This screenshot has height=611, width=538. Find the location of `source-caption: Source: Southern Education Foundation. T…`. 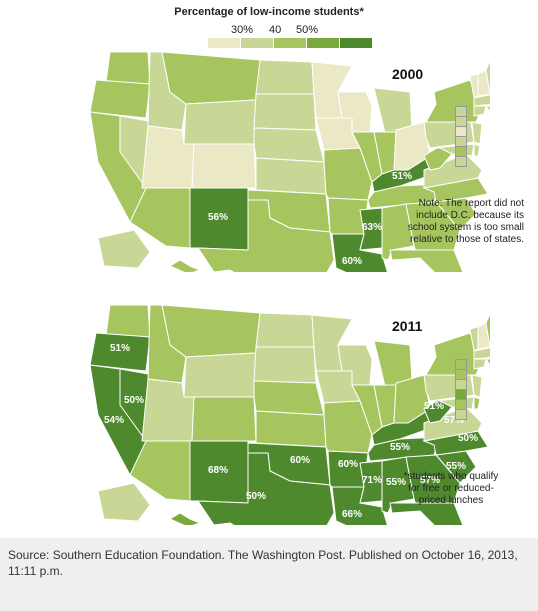

source-caption: Source: Southern Education Foundation. T… is located at coordinates (263, 563).